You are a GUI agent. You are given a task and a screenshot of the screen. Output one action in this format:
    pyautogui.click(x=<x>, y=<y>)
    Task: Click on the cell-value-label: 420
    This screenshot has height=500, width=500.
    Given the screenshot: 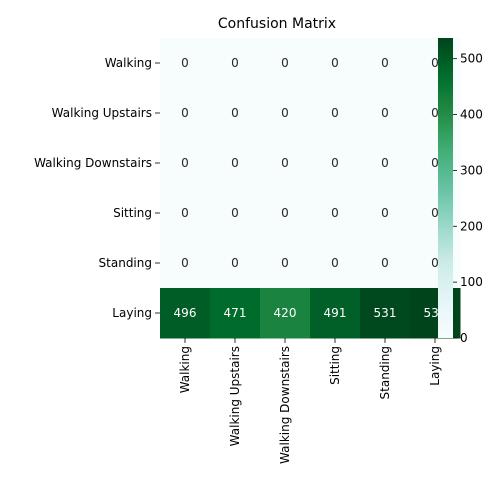 What is the action you would take?
    pyautogui.click(x=285, y=313)
    